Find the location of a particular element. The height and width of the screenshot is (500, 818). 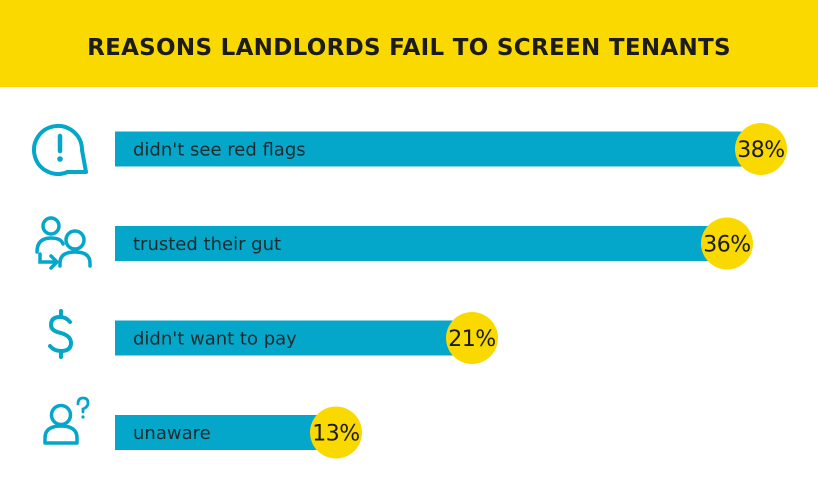

exclamation-circle-icon is located at coordinates (60, 150).